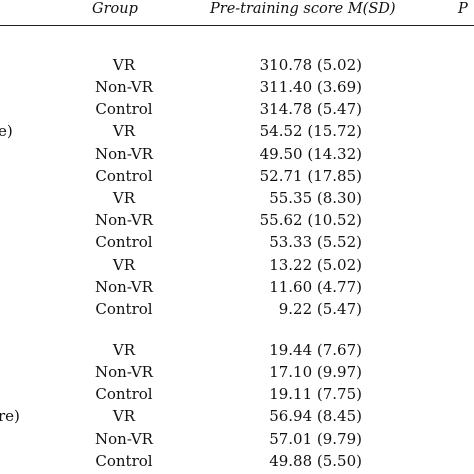  Describe the element at coordinates (237, 25) in the screenshot. I see `header-rule` at that location.